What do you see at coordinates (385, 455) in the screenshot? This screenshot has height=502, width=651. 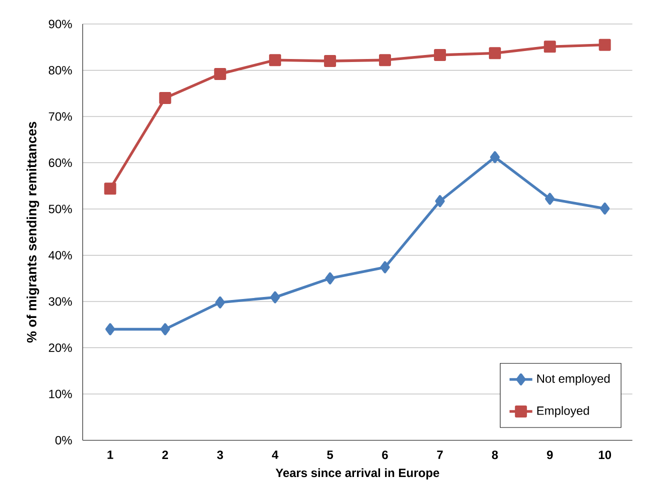 I see `x-tick-label: 6` at bounding box center [385, 455].